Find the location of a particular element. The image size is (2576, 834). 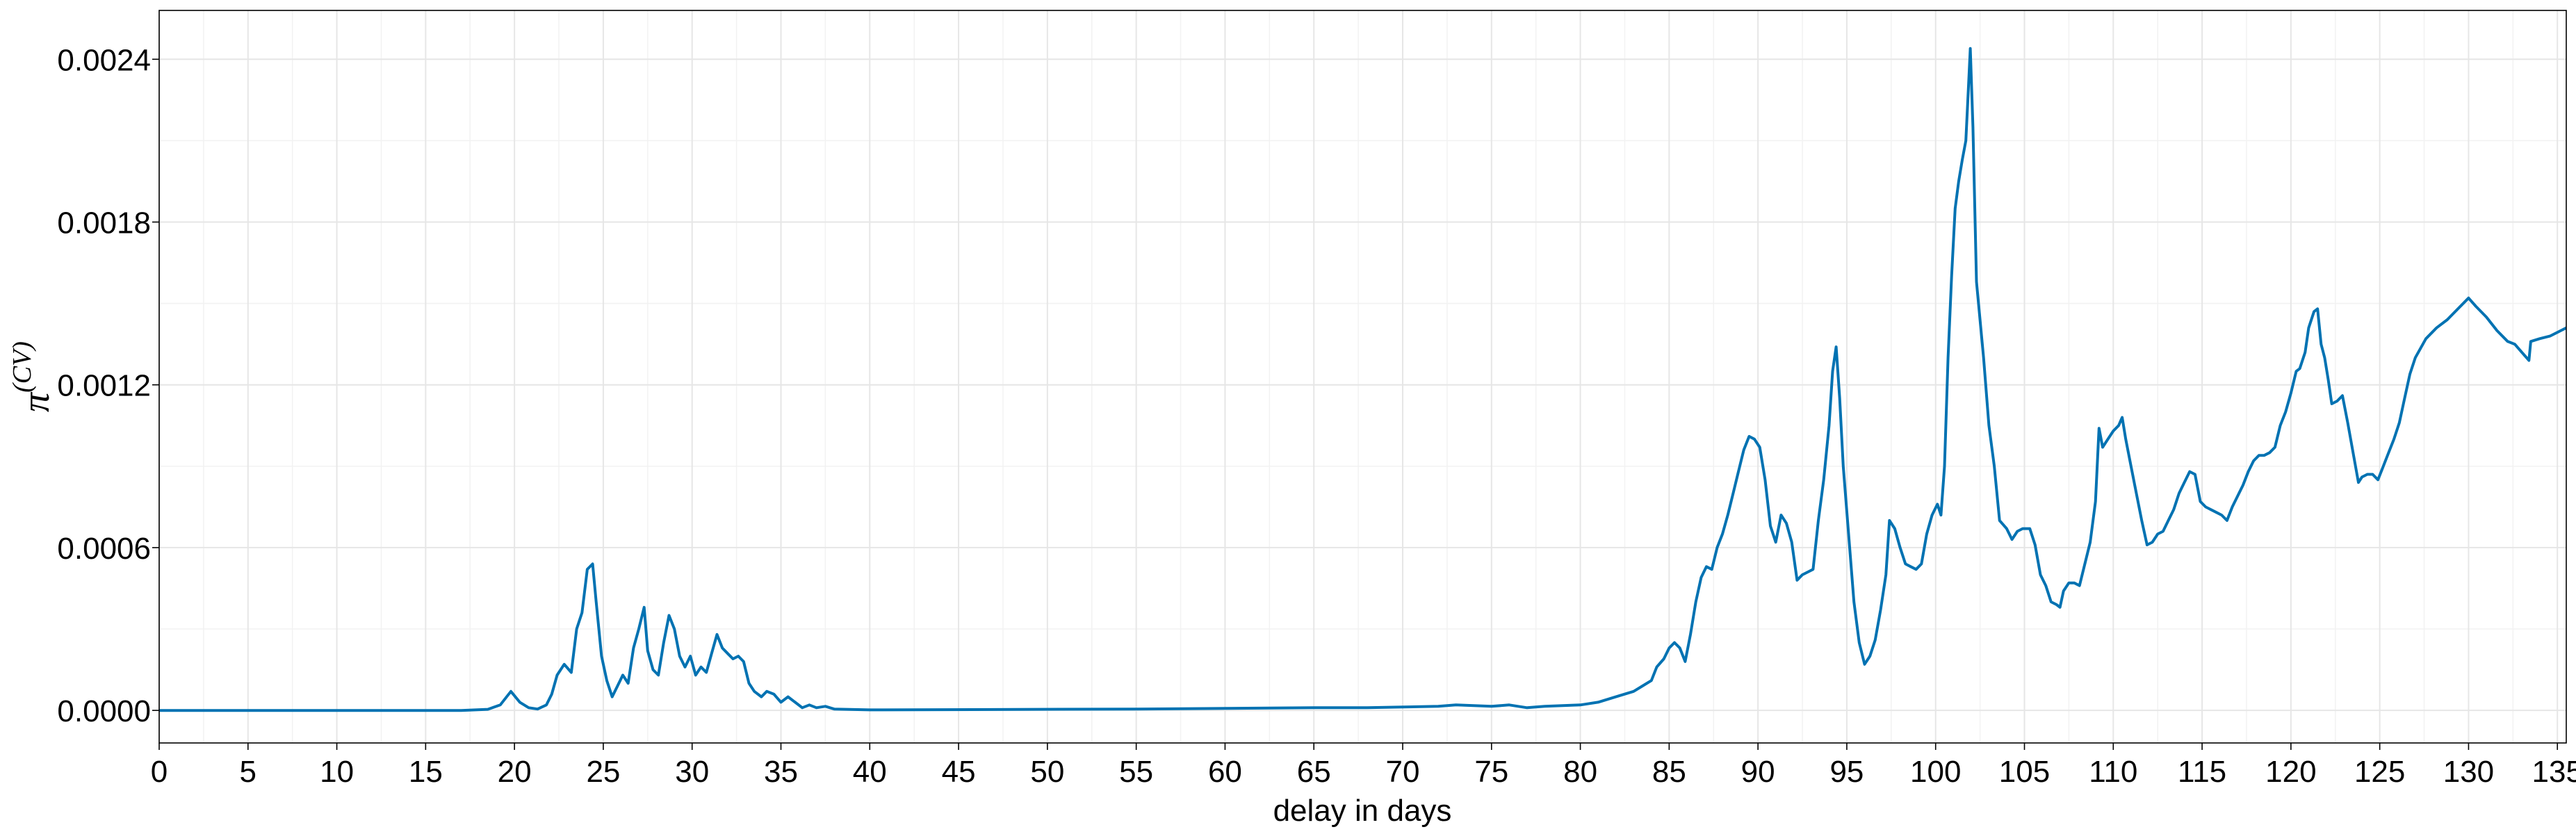

x-tick-label: 10 is located at coordinates (337, 772).